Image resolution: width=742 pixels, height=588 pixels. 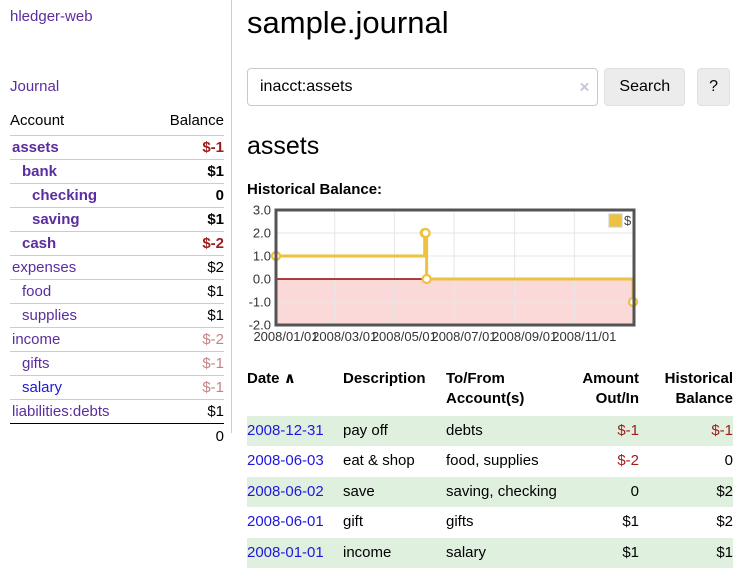 What do you see at coordinates (39, 243) in the screenshot?
I see `account-link: cash` at bounding box center [39, 243].